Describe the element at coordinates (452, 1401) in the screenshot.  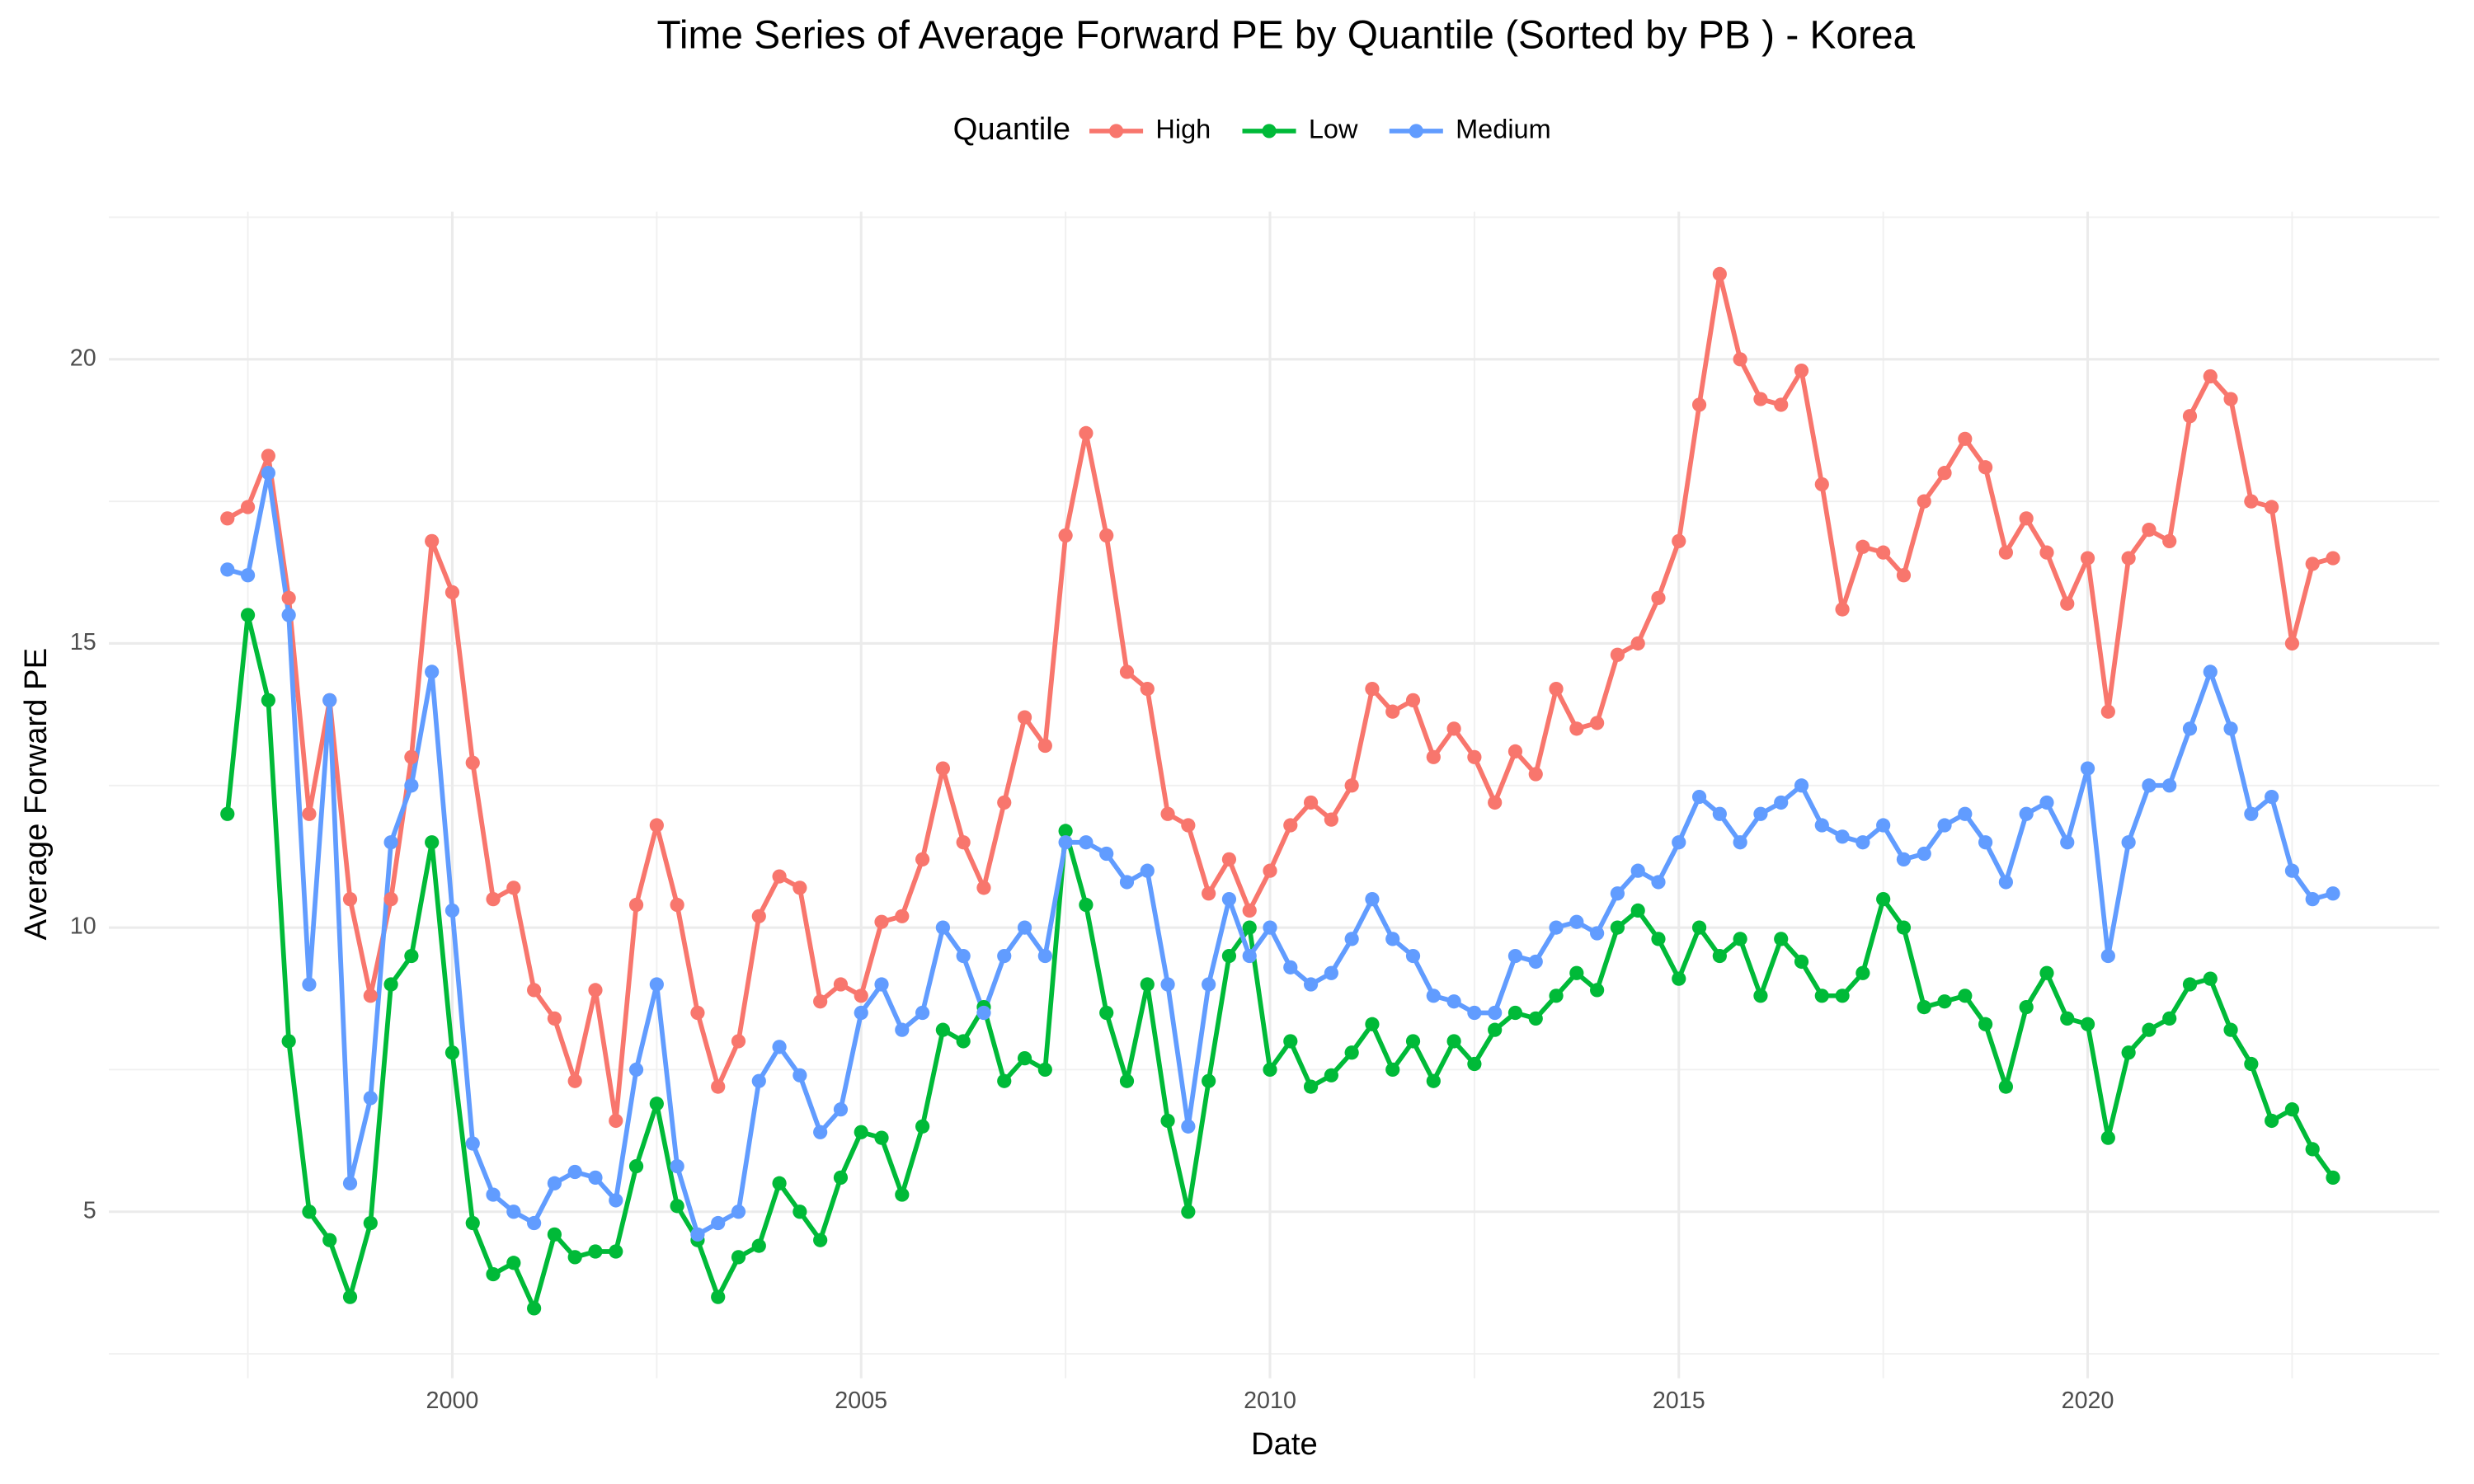
I see `x-tick-label: 2000` at that location.